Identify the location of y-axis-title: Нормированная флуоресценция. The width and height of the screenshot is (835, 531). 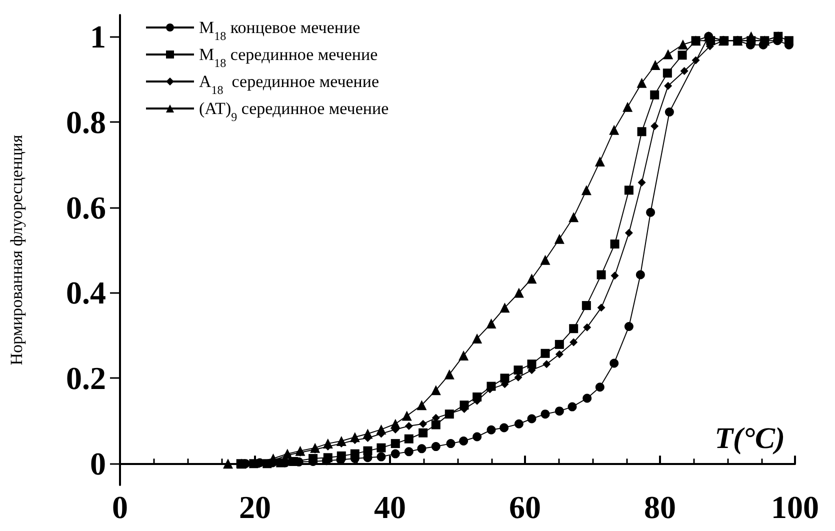
(16, 250).